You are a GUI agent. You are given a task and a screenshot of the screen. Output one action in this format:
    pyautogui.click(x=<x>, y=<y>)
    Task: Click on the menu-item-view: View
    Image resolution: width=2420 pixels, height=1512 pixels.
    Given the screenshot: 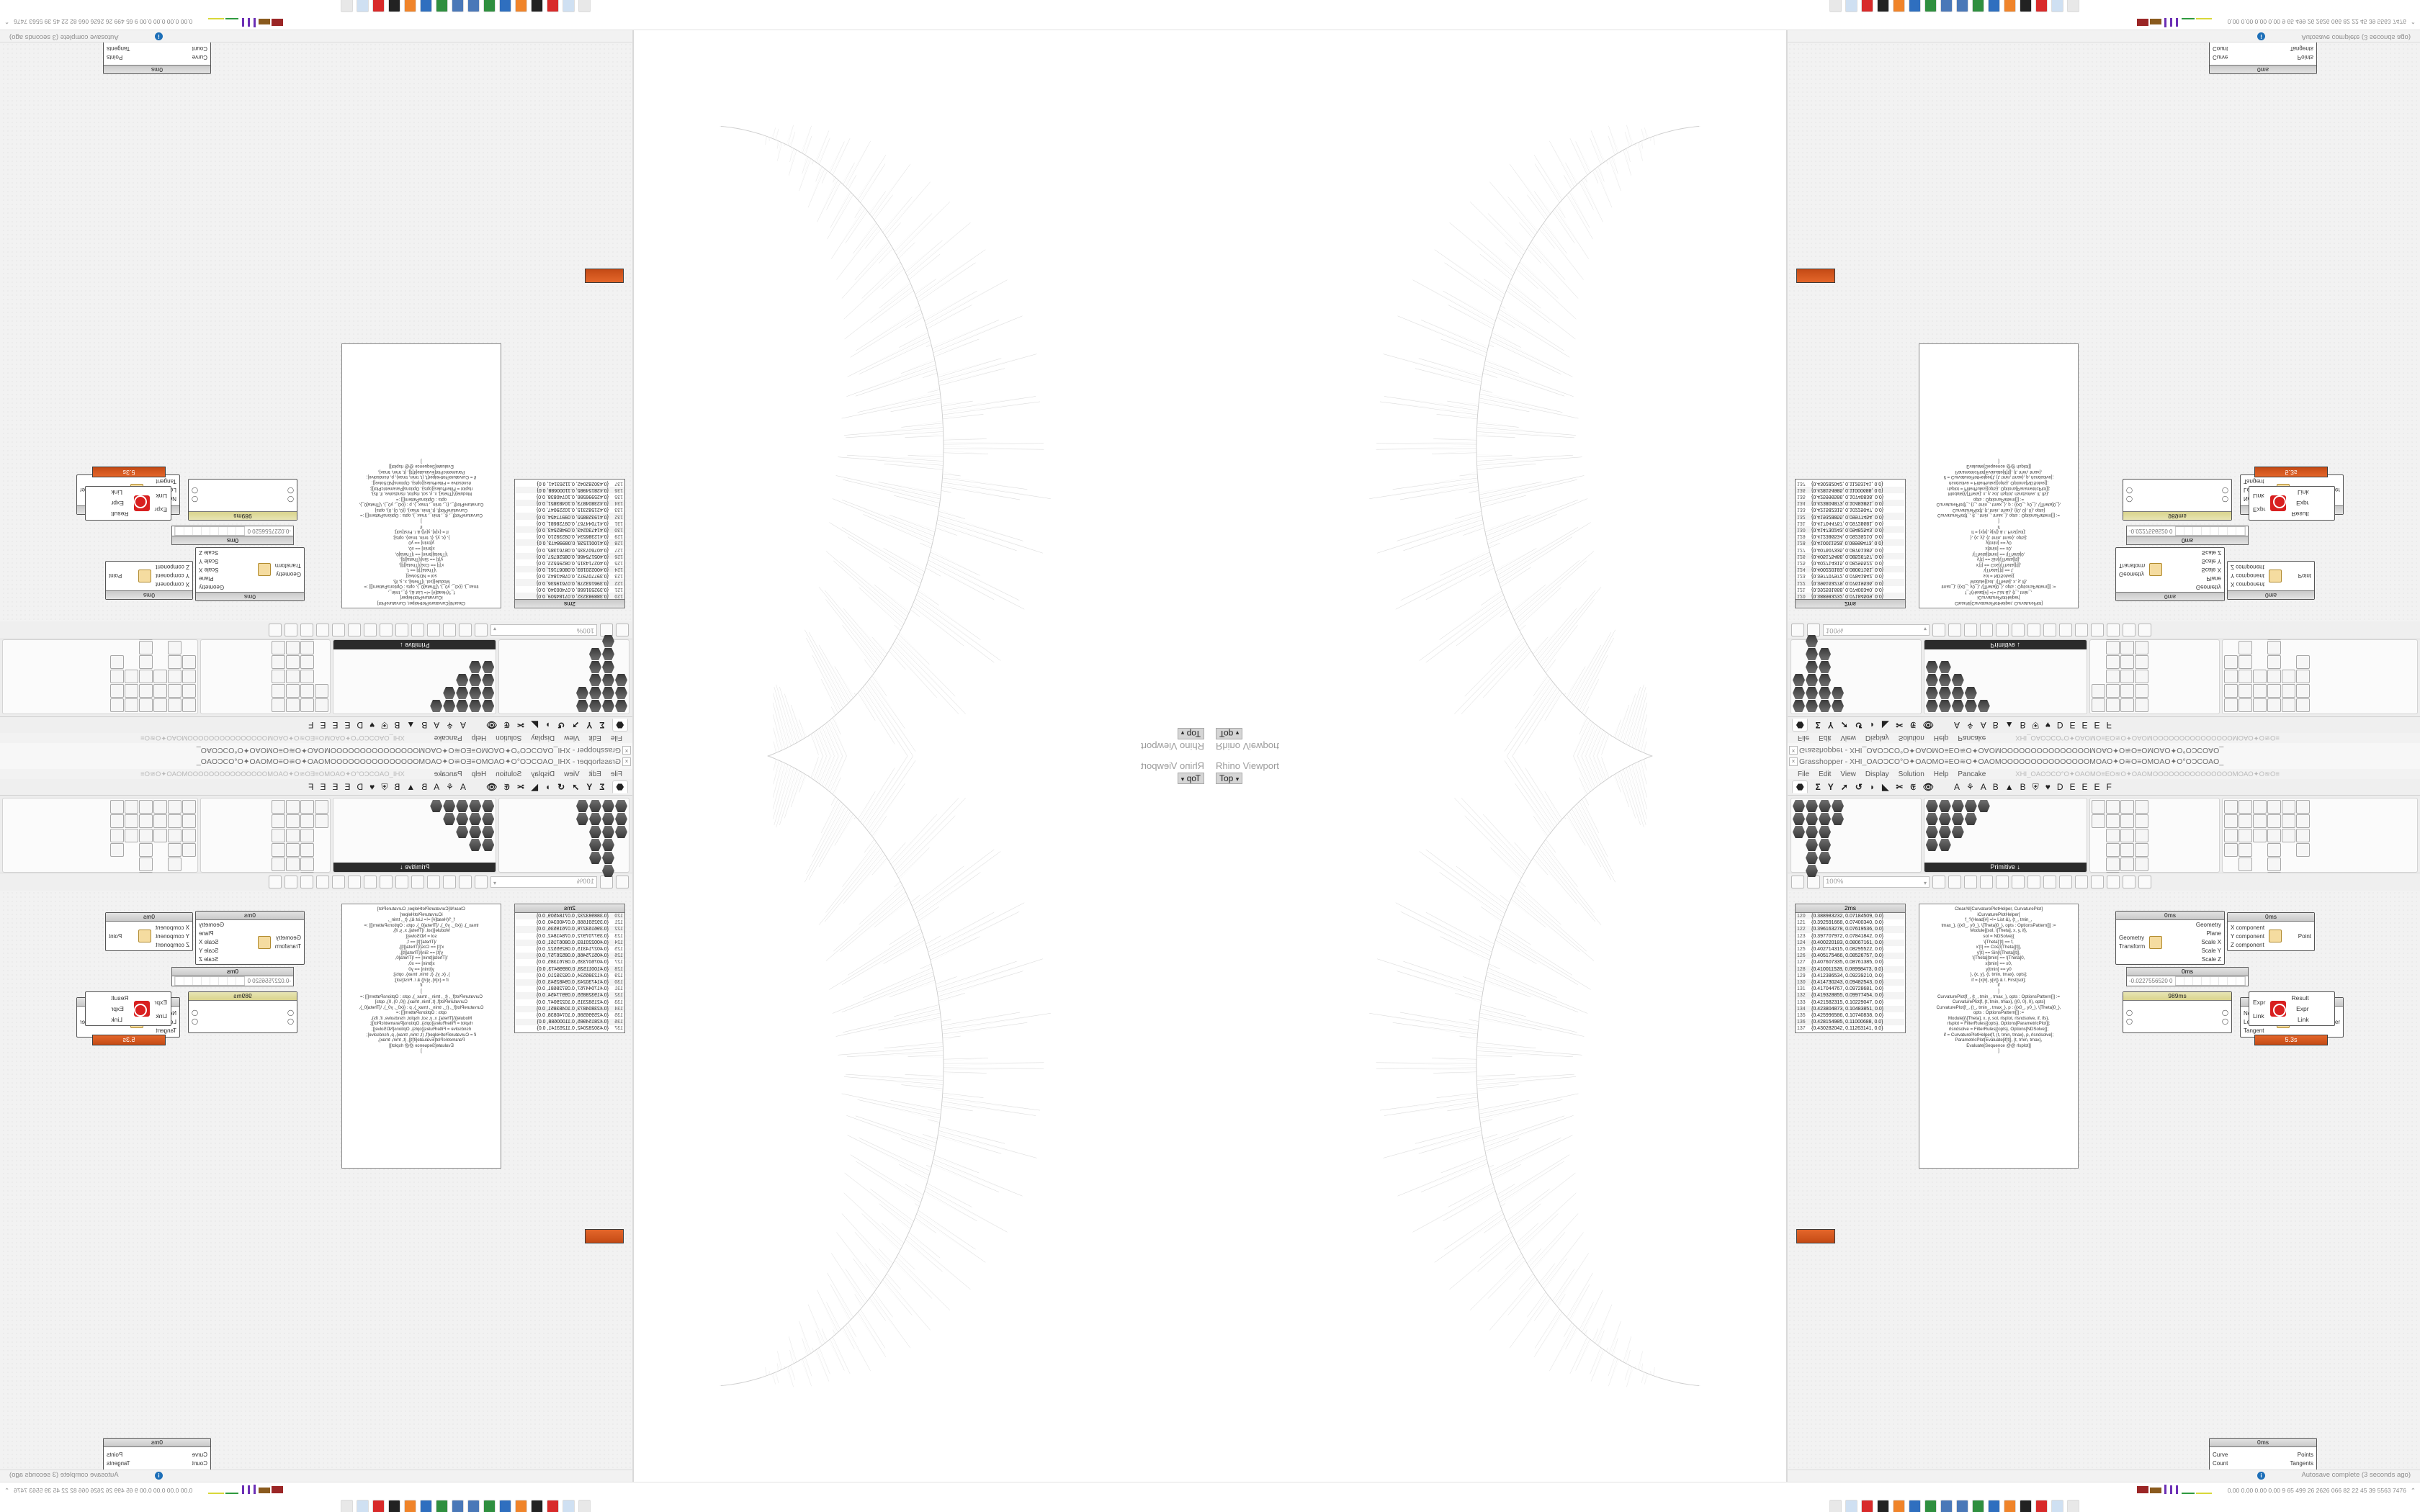 What is the action you would take?
    pyautogui.click(x=572, y=738)
    